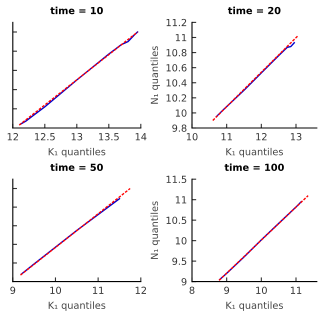  I want to click on y-tick-label: 9.5, so click(179, 261).